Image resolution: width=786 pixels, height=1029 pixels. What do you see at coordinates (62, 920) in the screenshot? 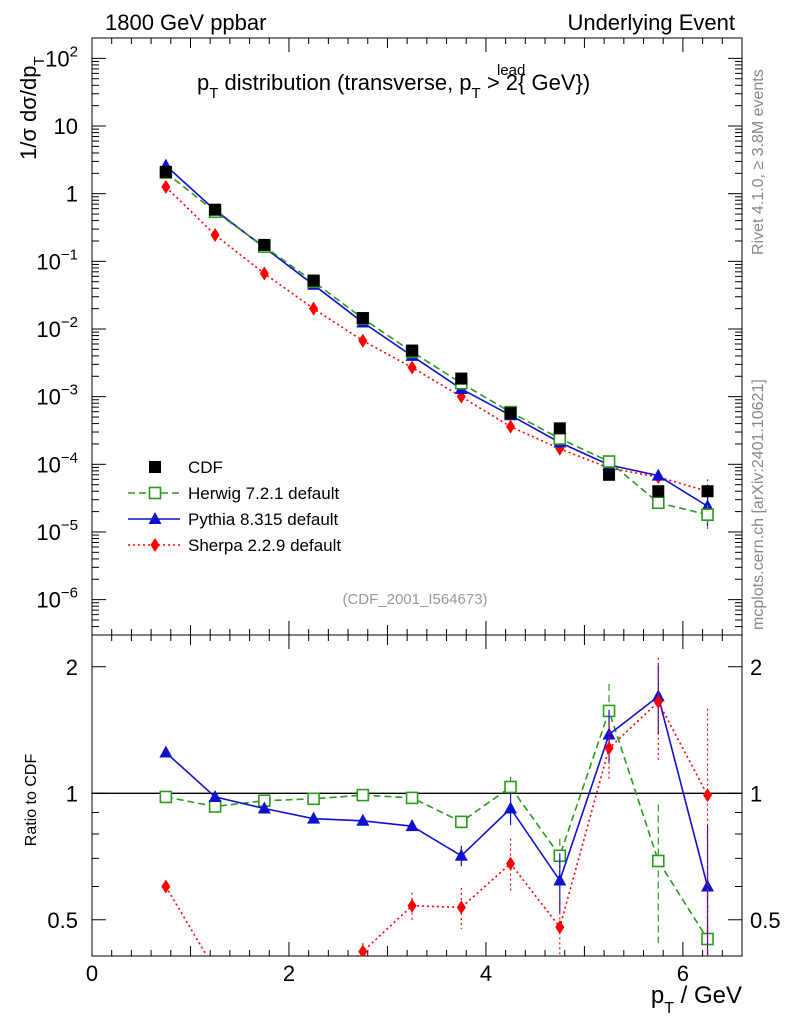
I see `ratio-y-tick-label: 0.5` at bounding box center [62, 920].